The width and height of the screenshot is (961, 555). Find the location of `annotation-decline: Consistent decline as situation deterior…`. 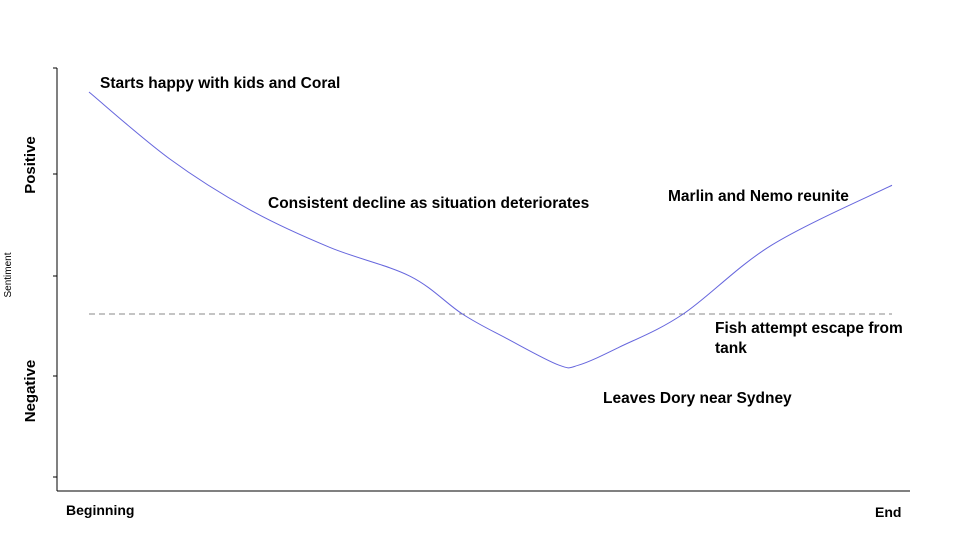

annotation-decline: Consistent decline as situation deterior… is located at coordinates (428, 203).